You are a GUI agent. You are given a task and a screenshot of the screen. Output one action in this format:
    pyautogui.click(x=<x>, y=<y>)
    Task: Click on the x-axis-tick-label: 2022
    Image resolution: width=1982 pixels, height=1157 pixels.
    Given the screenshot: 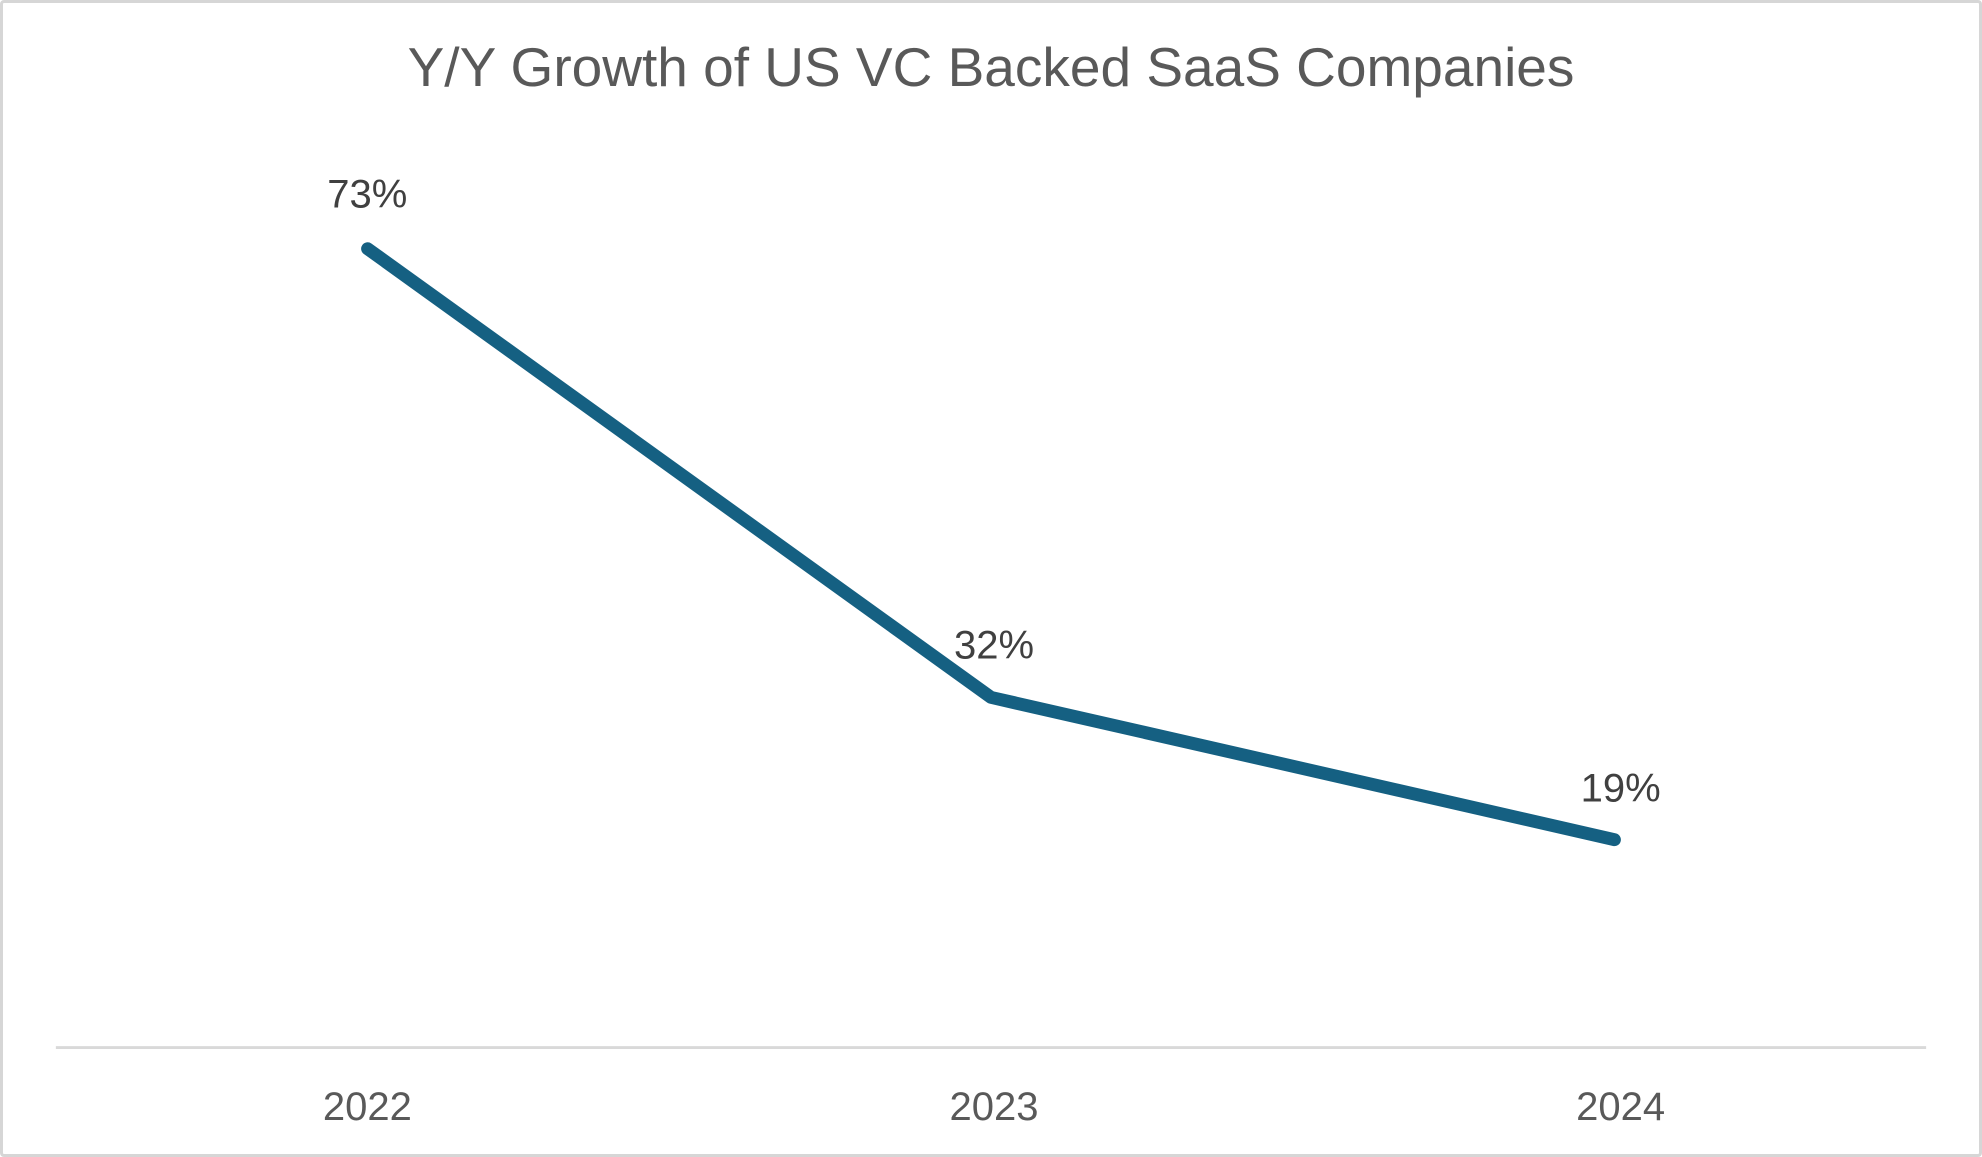 What is the action you would take?
    pyautogui.click(x=367, y=1107)
    